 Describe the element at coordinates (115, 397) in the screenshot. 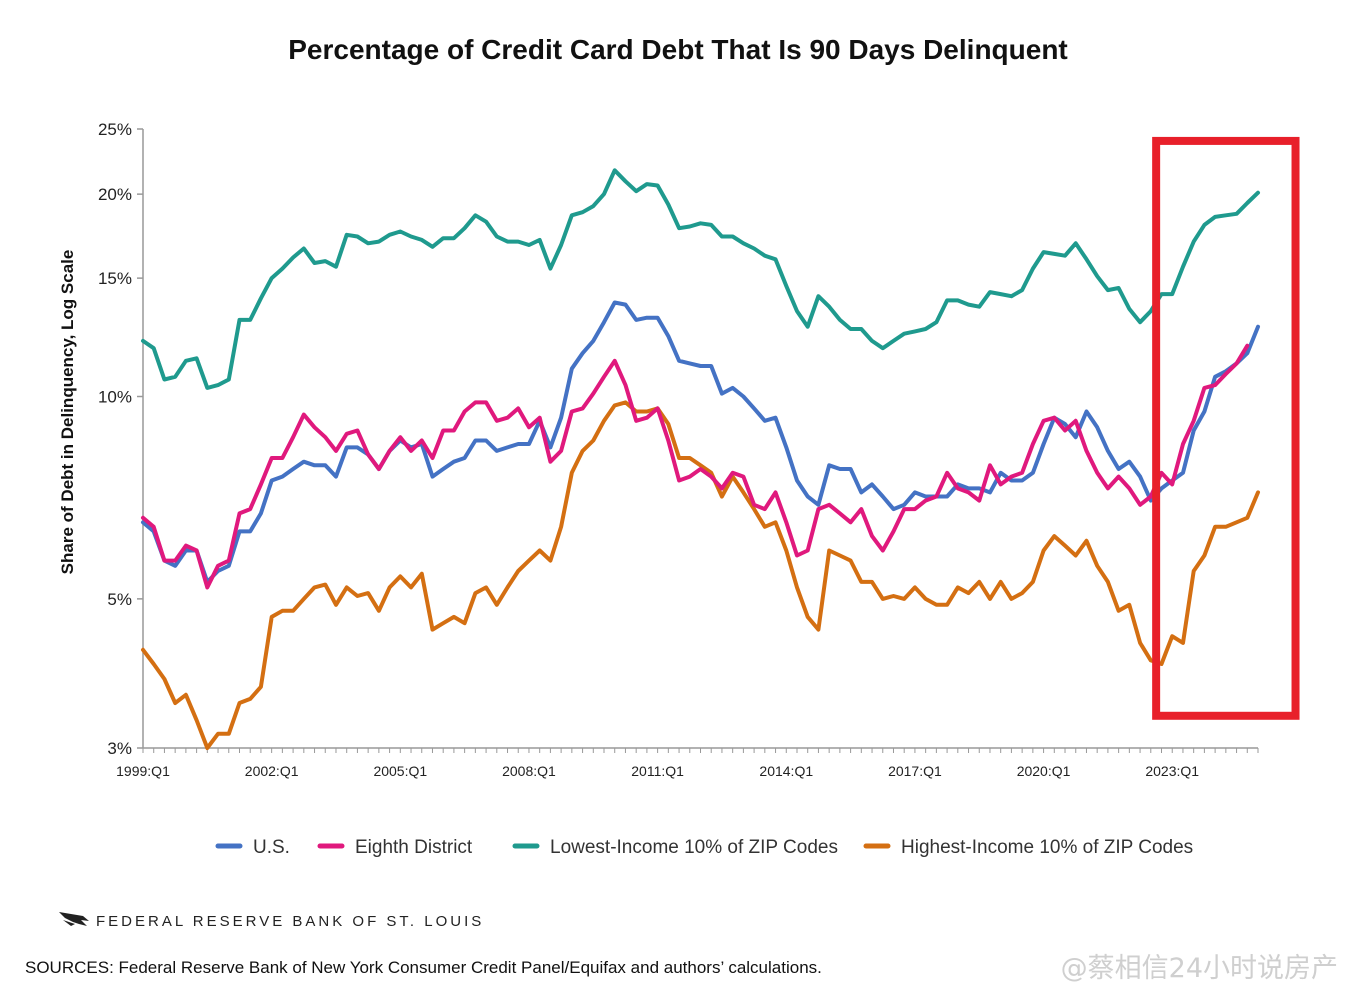

I see `y-tick-label: 10%` at that location.